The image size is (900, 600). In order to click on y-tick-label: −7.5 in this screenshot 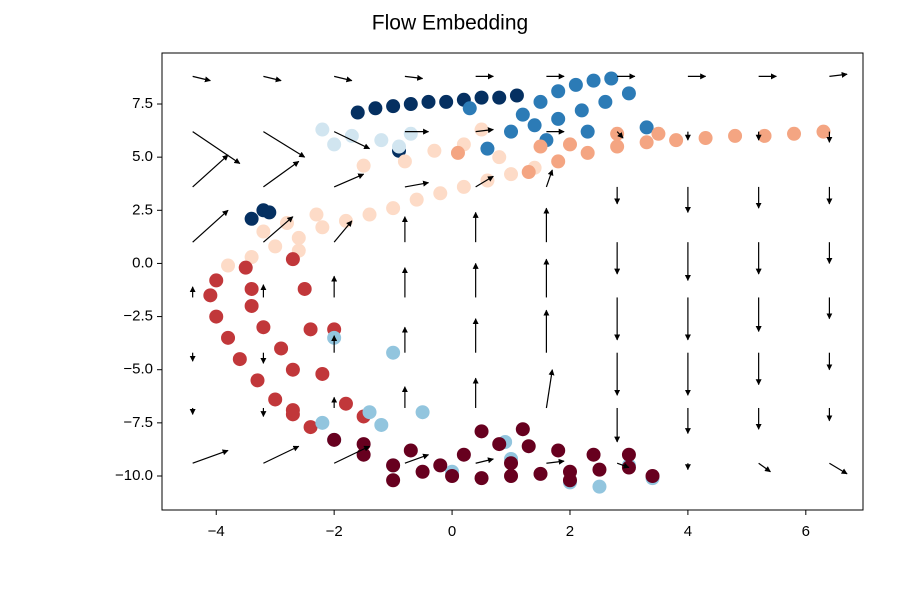, I will do `click(138, 422)`.